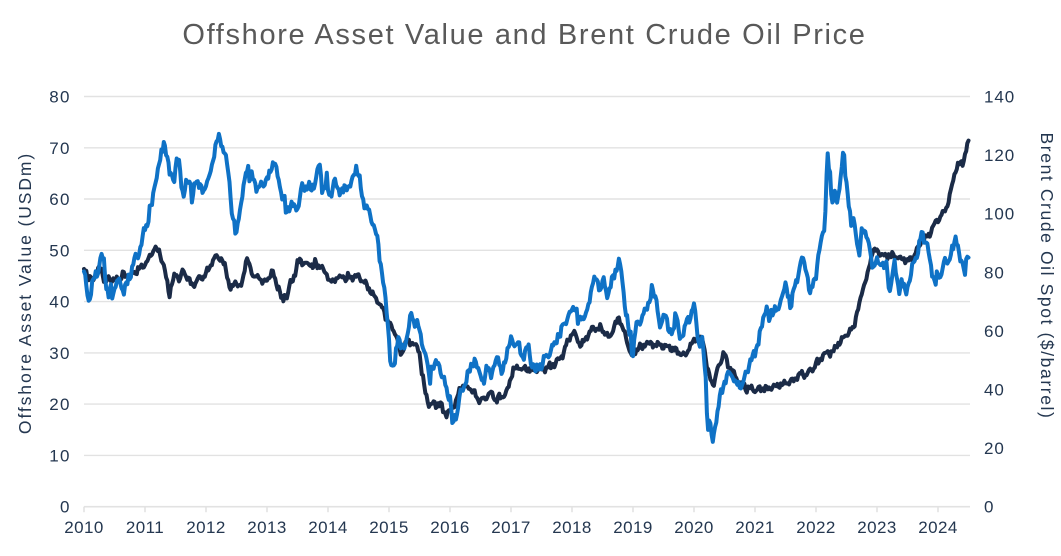 This screenshot has width=1061, height=556. What do you see at coordinates (999, 155) in the screenshot?
I see `svg-text: 120` at bounding box center [999, 155].